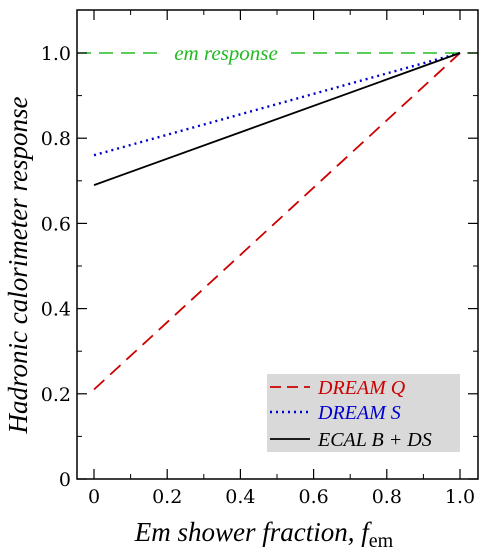 This screenshot has height=556, width=488. Describe the element at coordinates (56, 310) in the screenshot. I see `y-tick-label-2: 0.4` at that location.